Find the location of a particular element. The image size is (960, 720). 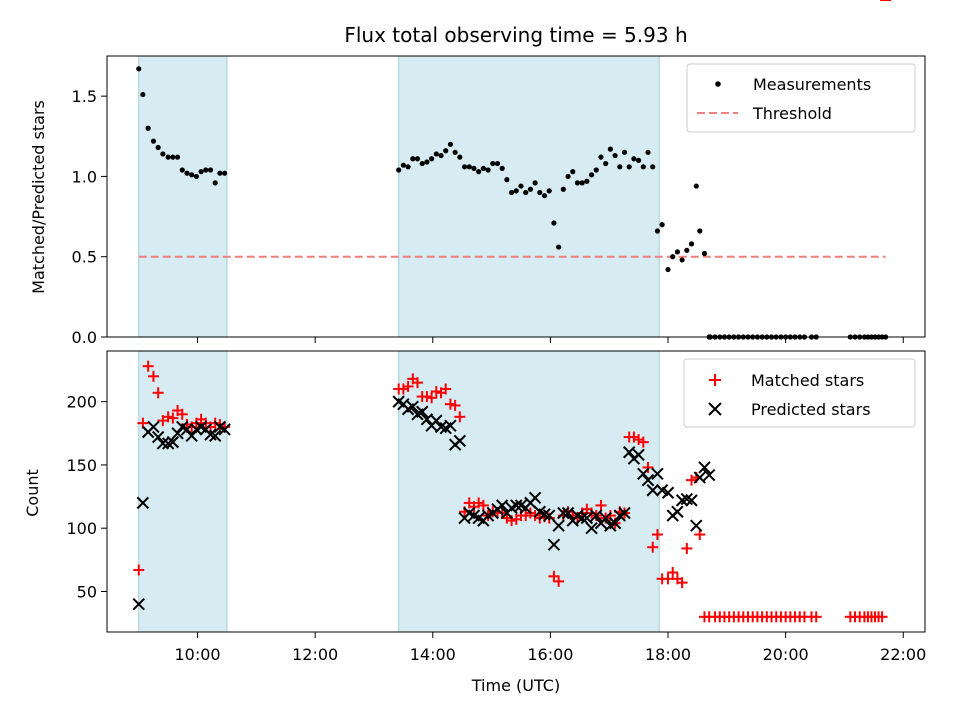

bottom-legend-box is located at coordinates (799, 393).